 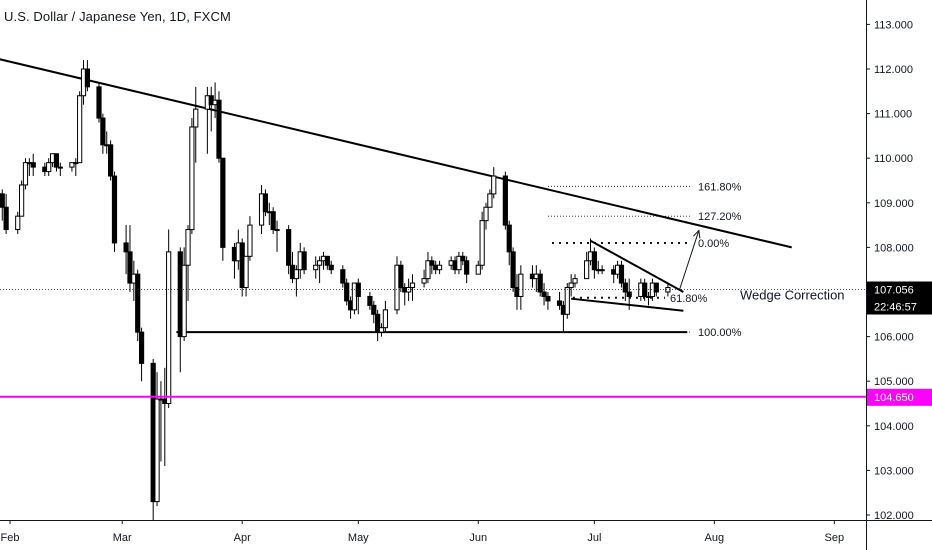 What do you see at coordinates (894, 248) in the screenshot?
I see `price-tick-label: 108.000` at bounding box center [894, 248].